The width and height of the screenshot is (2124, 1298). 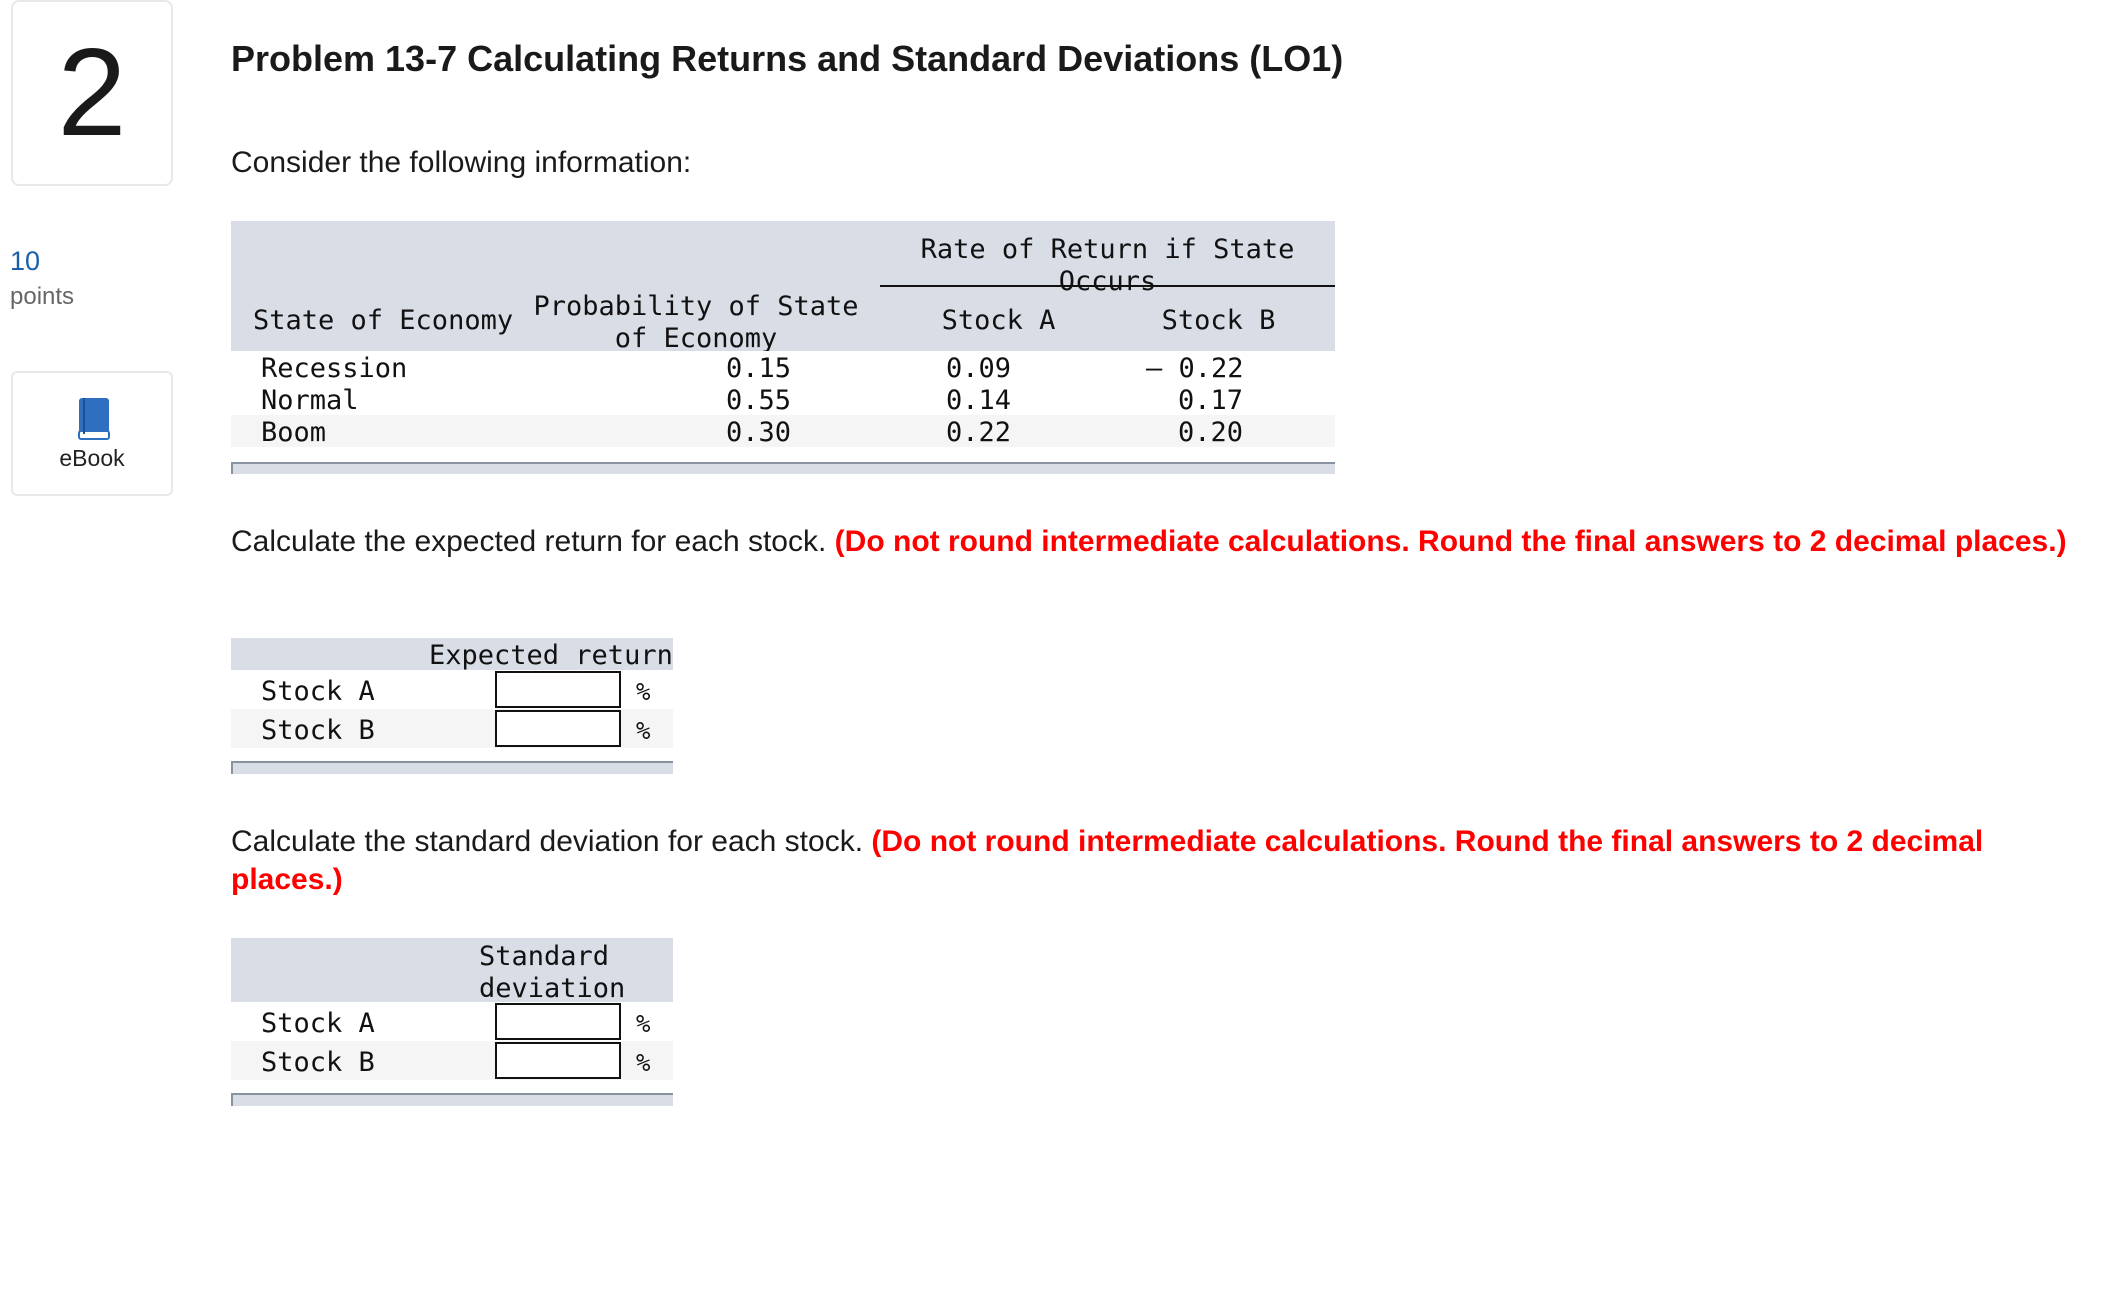 I want to click on expected-return-header: Expected return, so click(x=452, y=654).